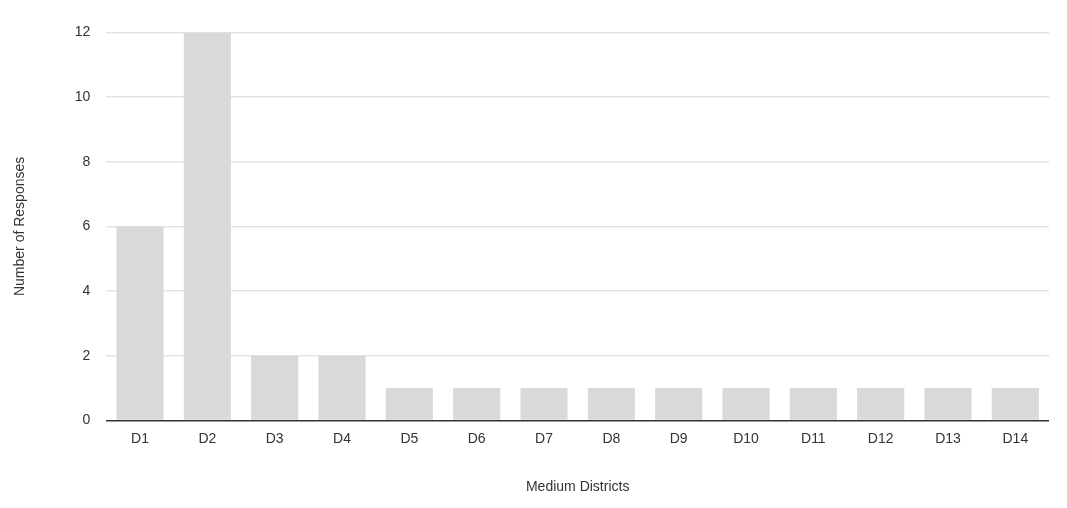  Describe the element at coordinates (140, 437) in the screenshot. I see `x-tick-label: D1` at that location.